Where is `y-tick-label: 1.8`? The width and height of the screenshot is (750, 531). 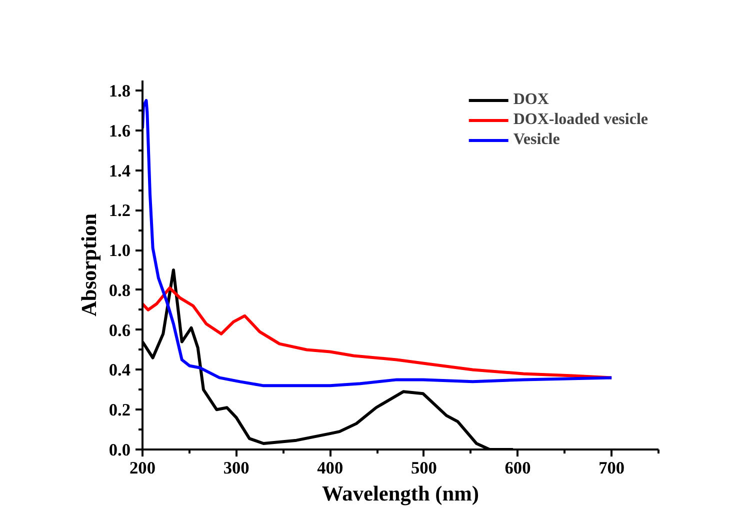 y-tick-label: 1.8 is located at coordinates (119, 90).